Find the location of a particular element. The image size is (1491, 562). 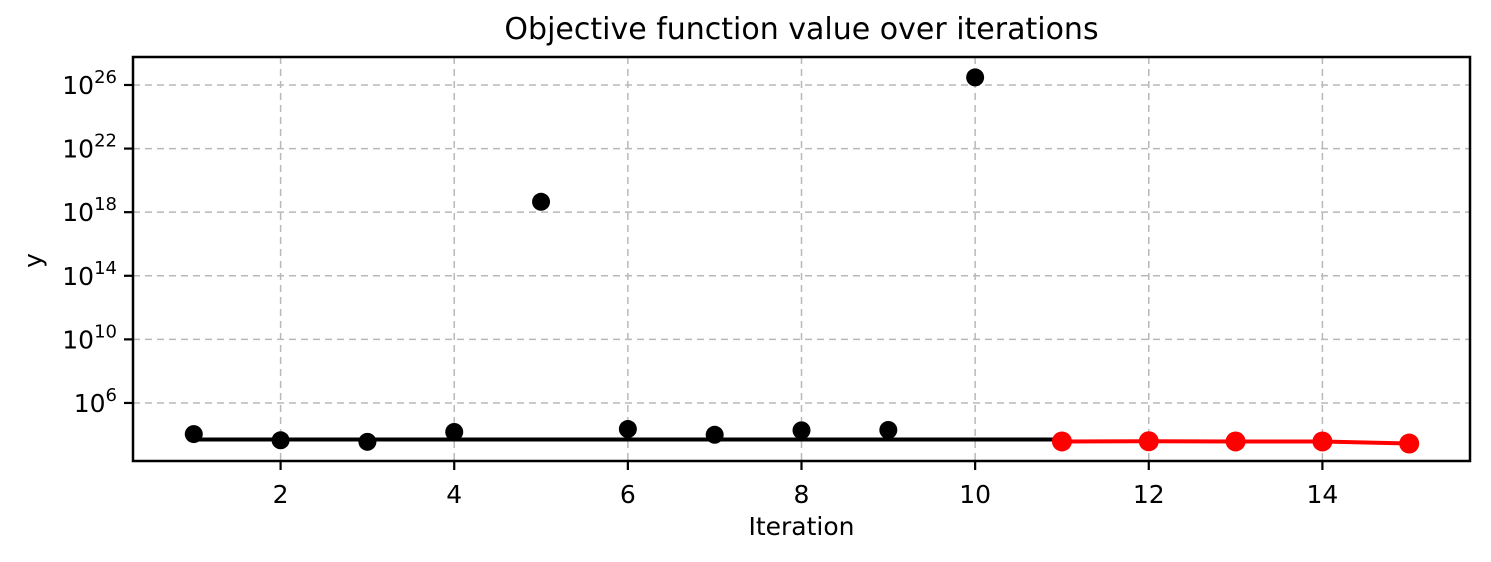

y-tick-label: 106 is located at coordinates (95, 401).